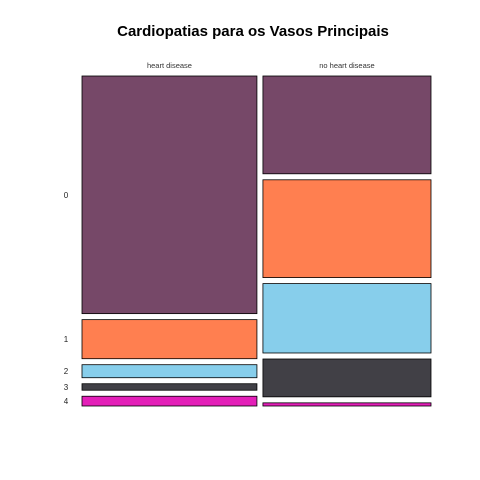 The height and width of the screenshot is (480, 480). Describe the element at coordinates (66, 387) in the screenshot. I see `row-label: 3` at that location.